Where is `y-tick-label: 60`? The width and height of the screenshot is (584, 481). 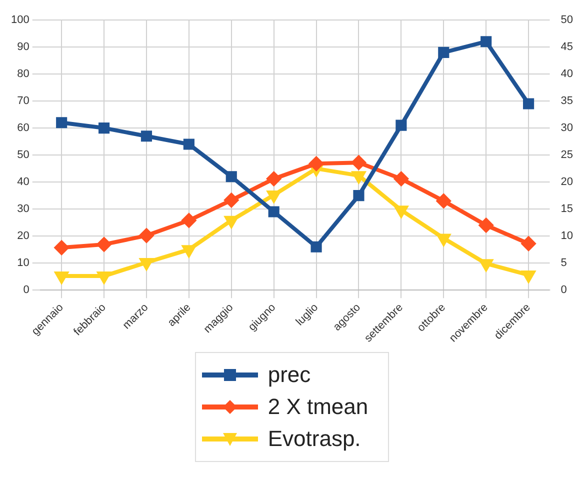 y-tick-label: 60 is located at coordinates (23, 128).